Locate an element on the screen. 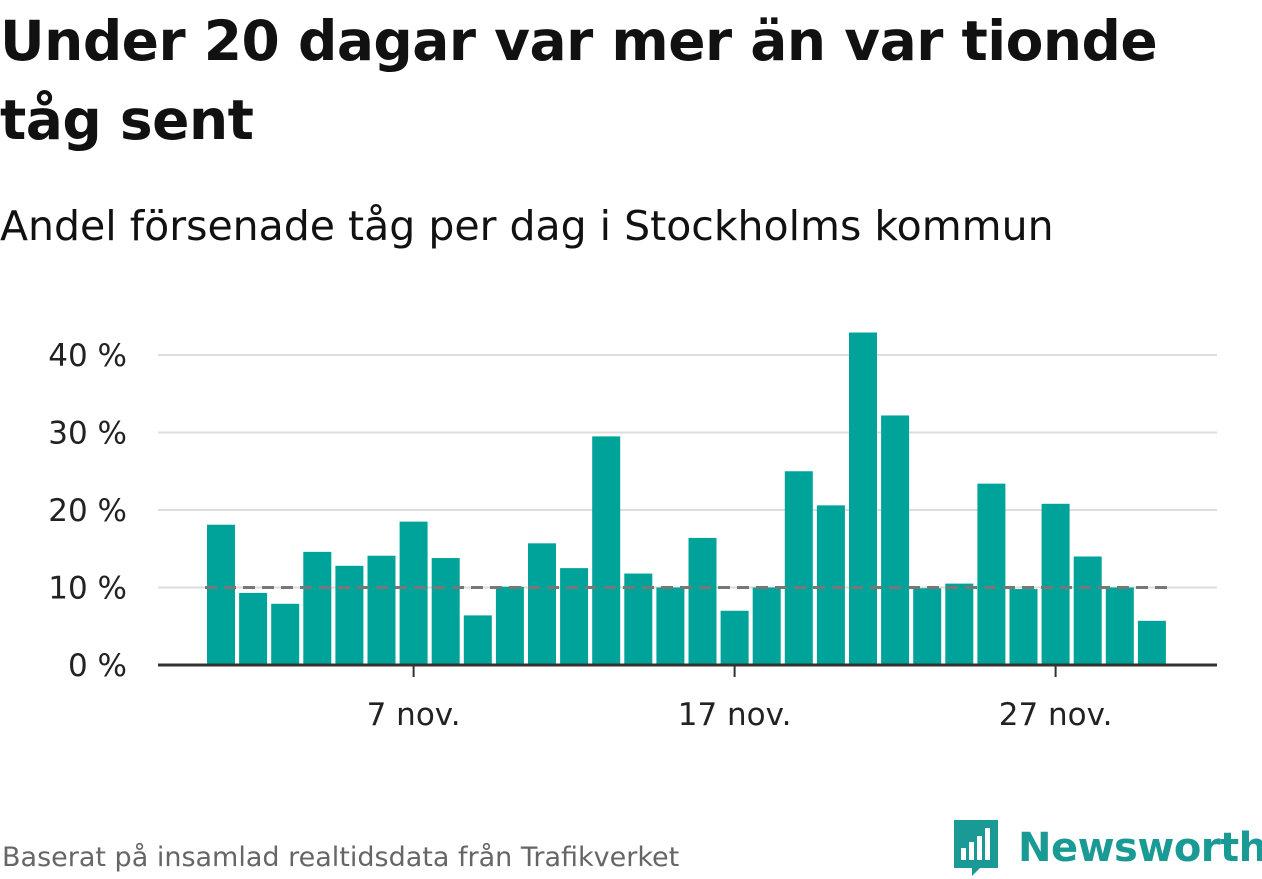  x-axis is located at coordinates (687, 670).